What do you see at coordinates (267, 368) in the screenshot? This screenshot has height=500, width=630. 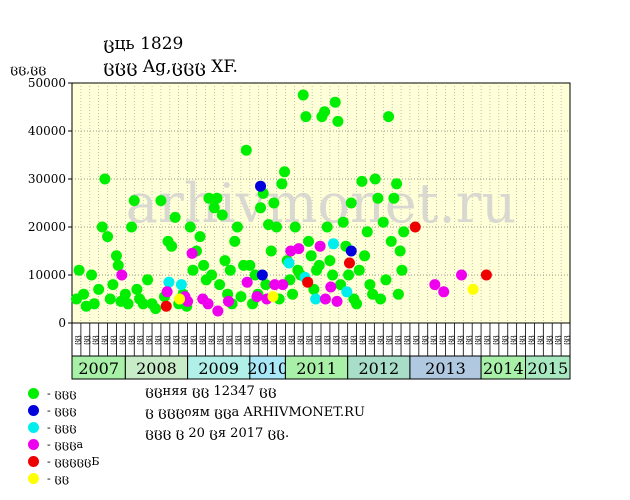 I see `year-label: 2010` at bounding box center [267, 368].